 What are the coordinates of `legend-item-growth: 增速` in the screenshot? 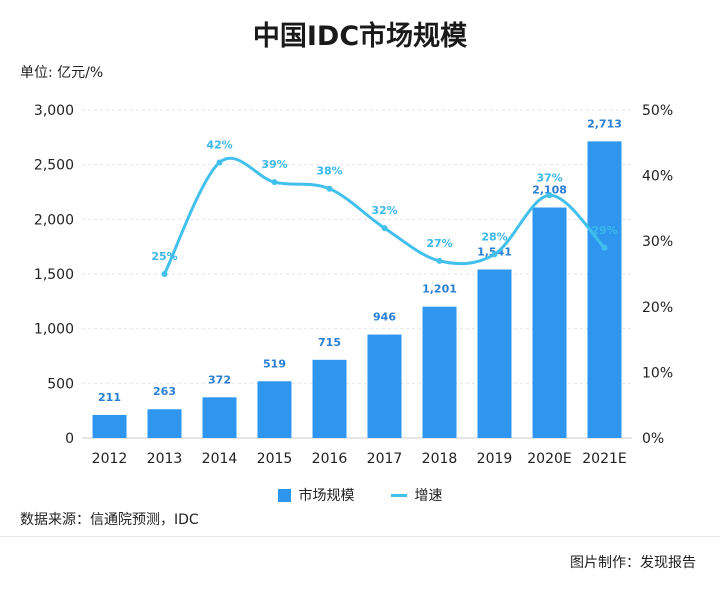 It's located at (416, 495).